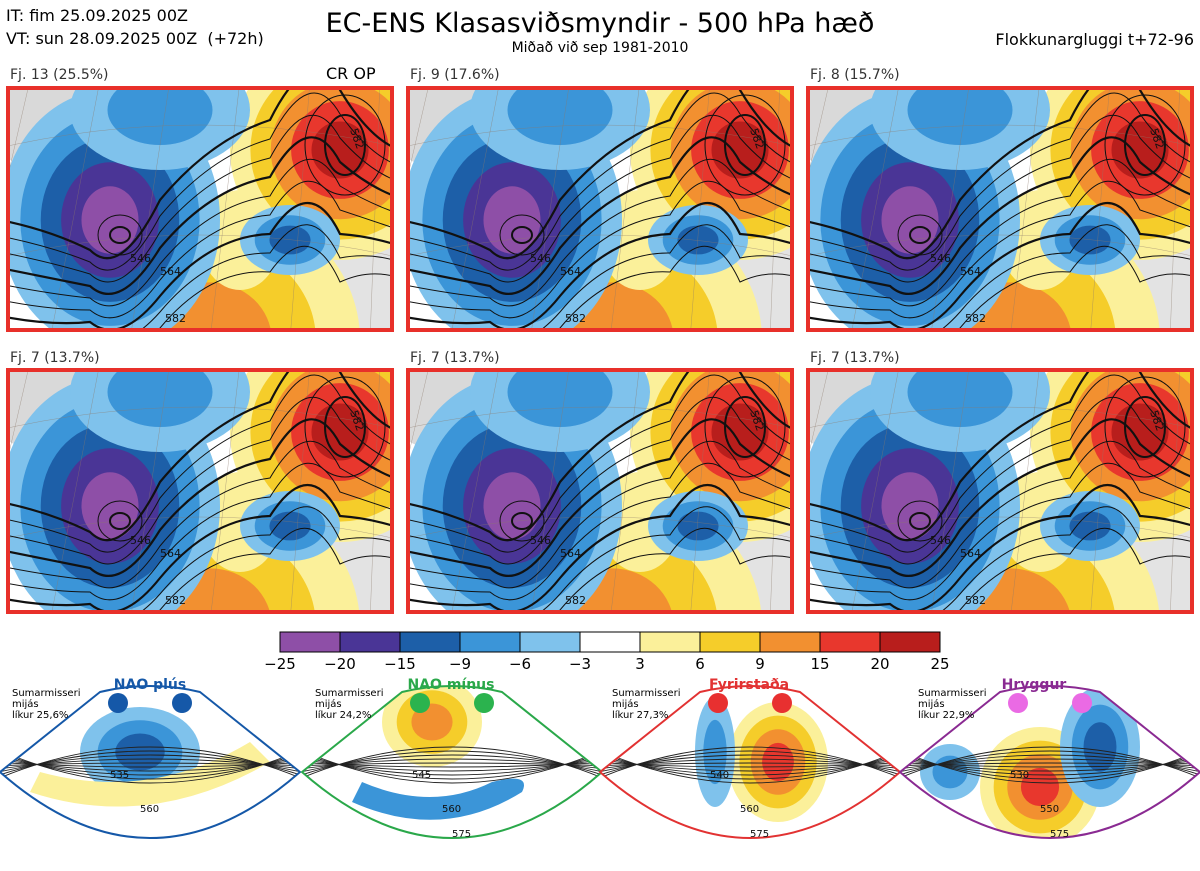 The image size is (1200, 871). What do you see at coordinates (351, 73) in the screenshot?
I see `cluster-badge: CR OP` at bounding box center [351, 73].